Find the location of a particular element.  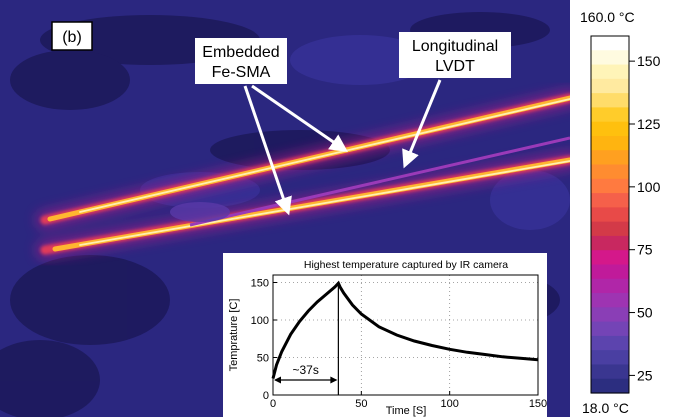

chart-xlabel: Time [S] is located at coordinates (406, 411).